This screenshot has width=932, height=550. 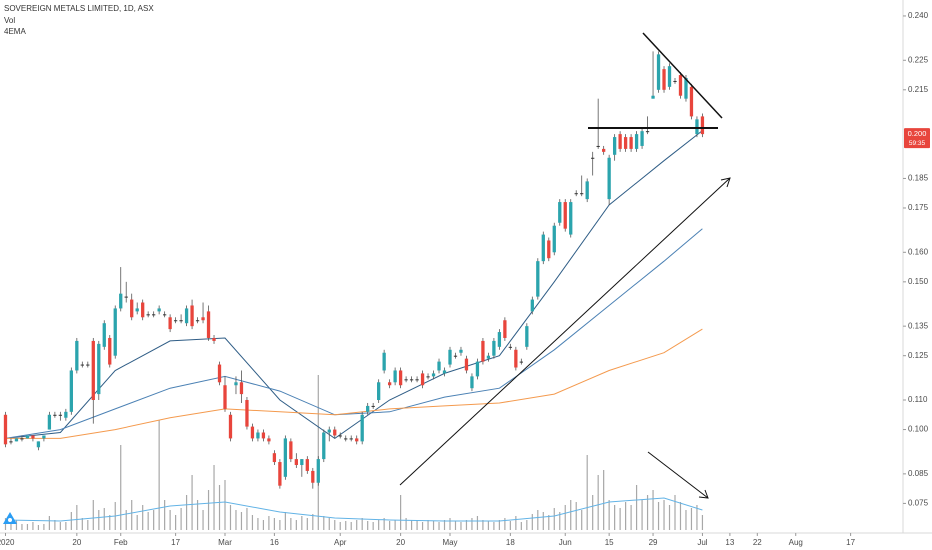 What do you see at coordinates (850, 542) in the screenshot?
I see `x-tick-label: 17` at bounding box center [850, 542].